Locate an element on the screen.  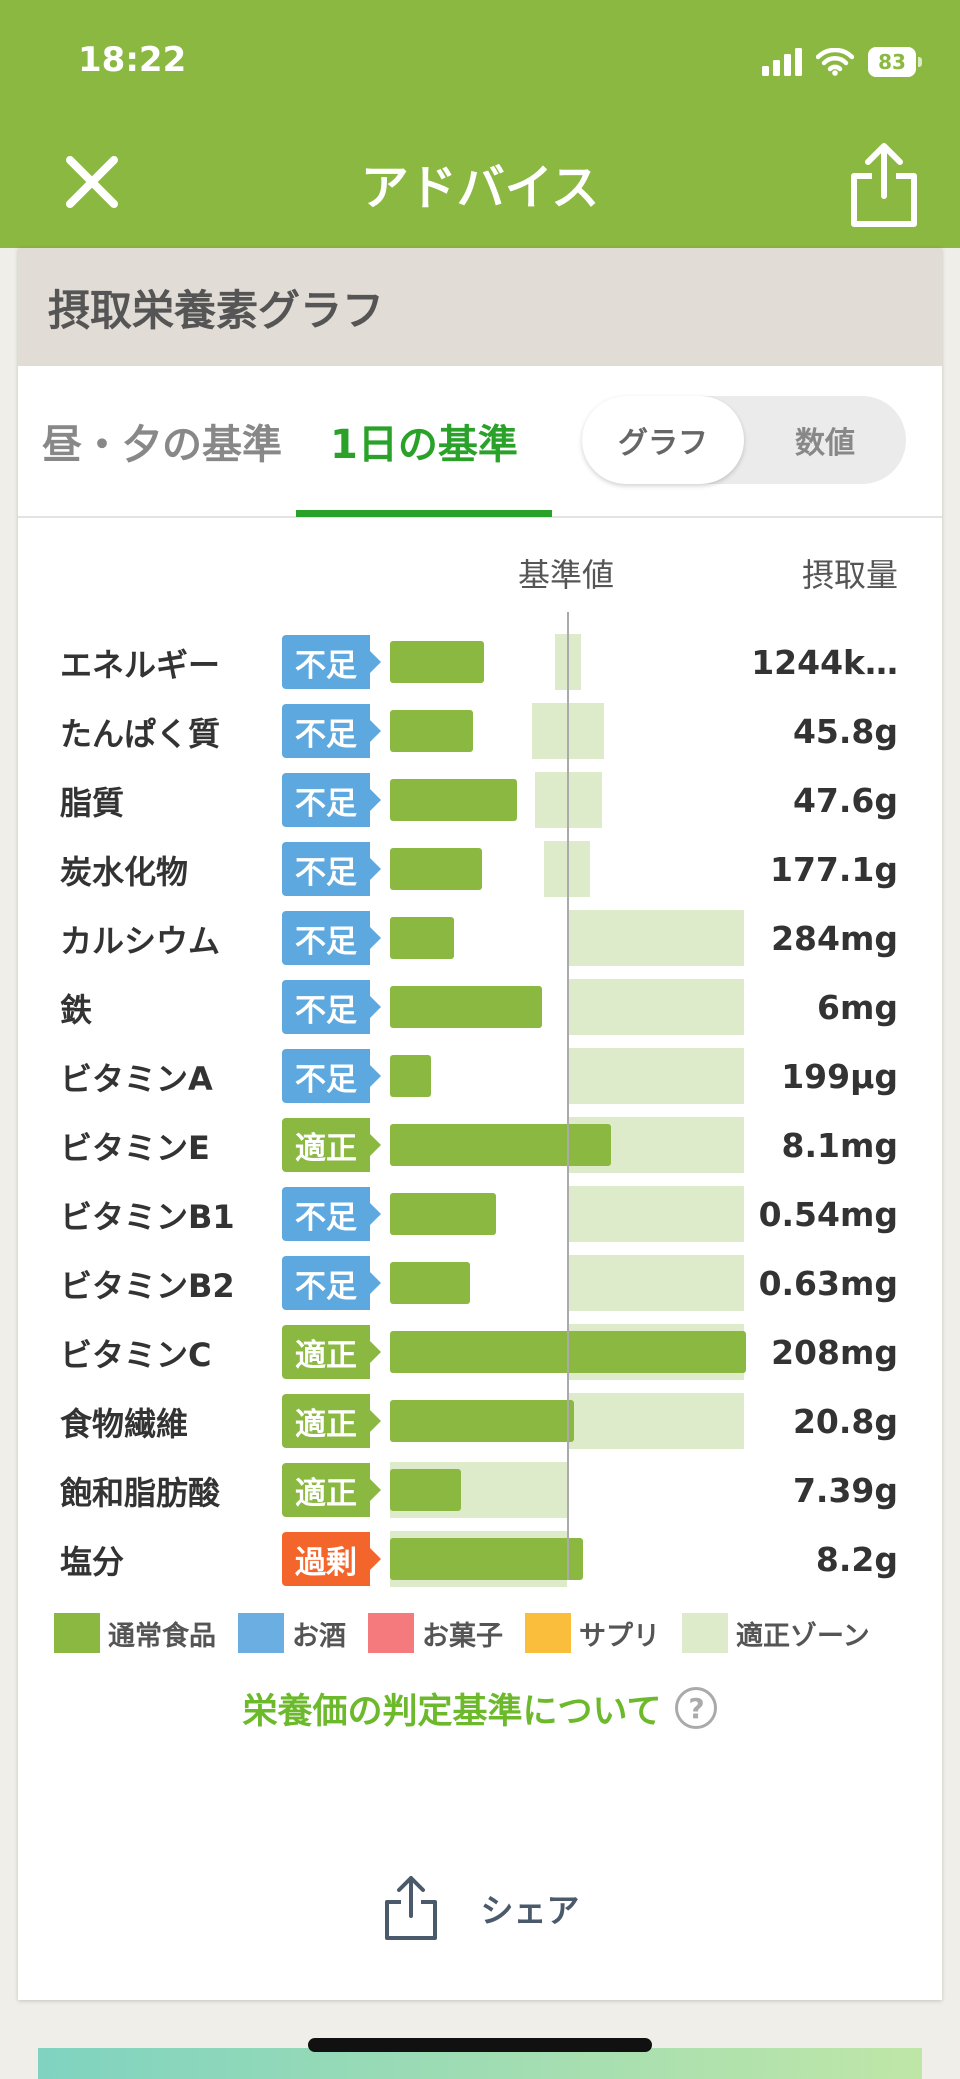
nutrient-label: ビタミンC is located at coordinates (136, 1354).